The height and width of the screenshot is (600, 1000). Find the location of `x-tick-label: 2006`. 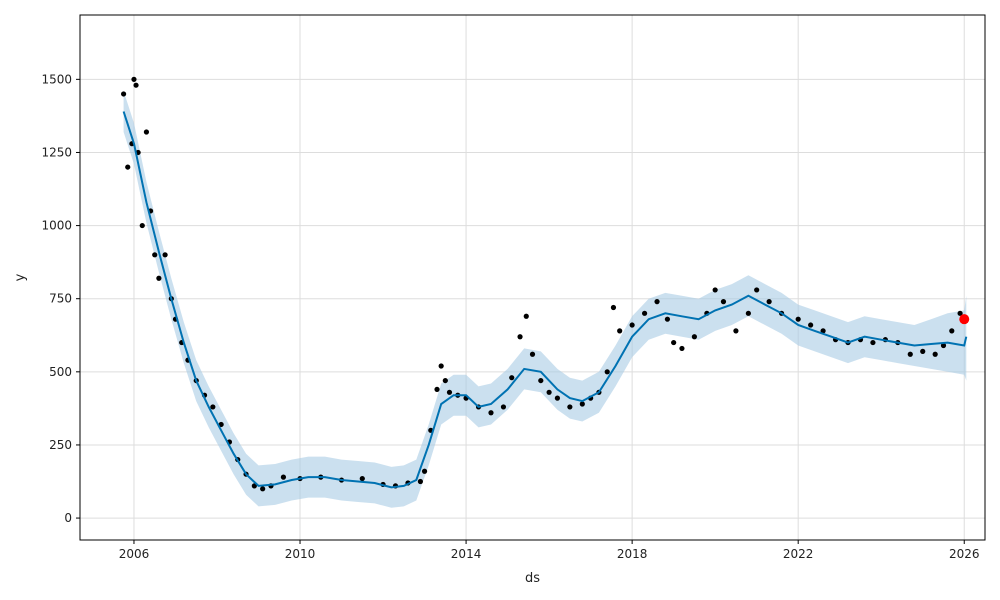

x-tick-label: 2006 is located at coordinates (134, 554).